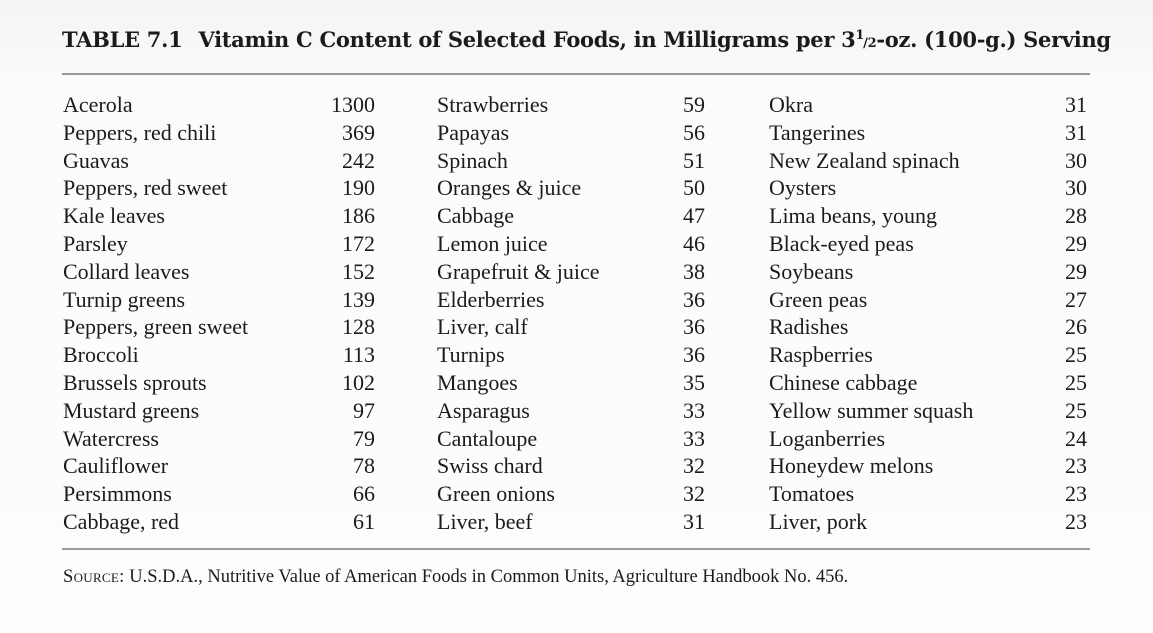  I want to click on table-row: Grapefruit & juice 38, so click(571, 272).